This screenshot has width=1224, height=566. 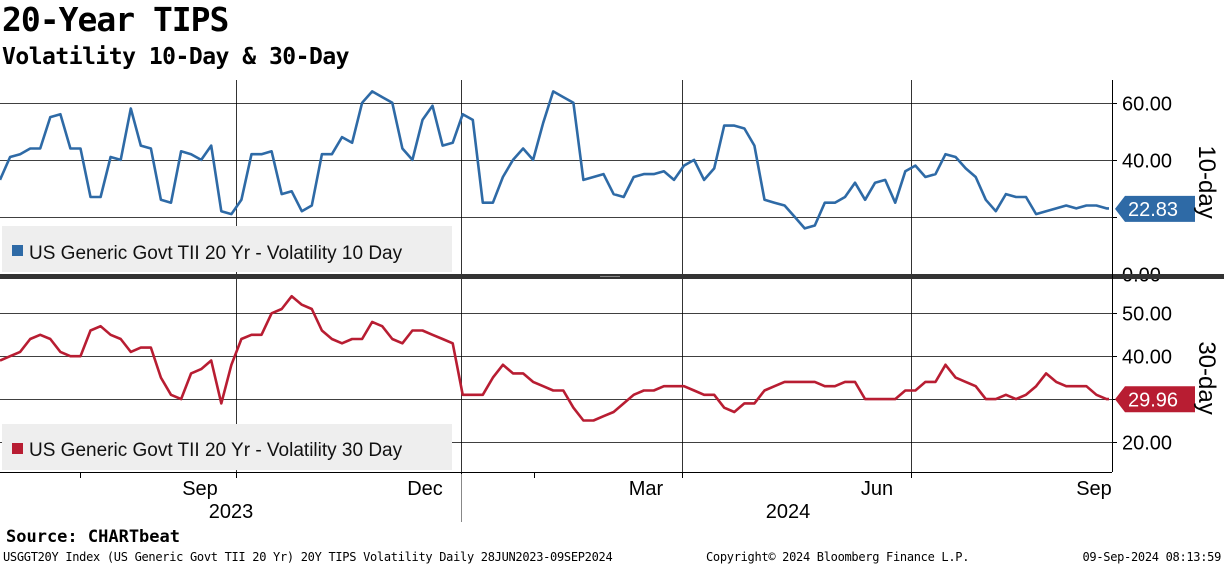 I want to click on x-month-label-sep-2023: Sep, so click(x=200, y=489).